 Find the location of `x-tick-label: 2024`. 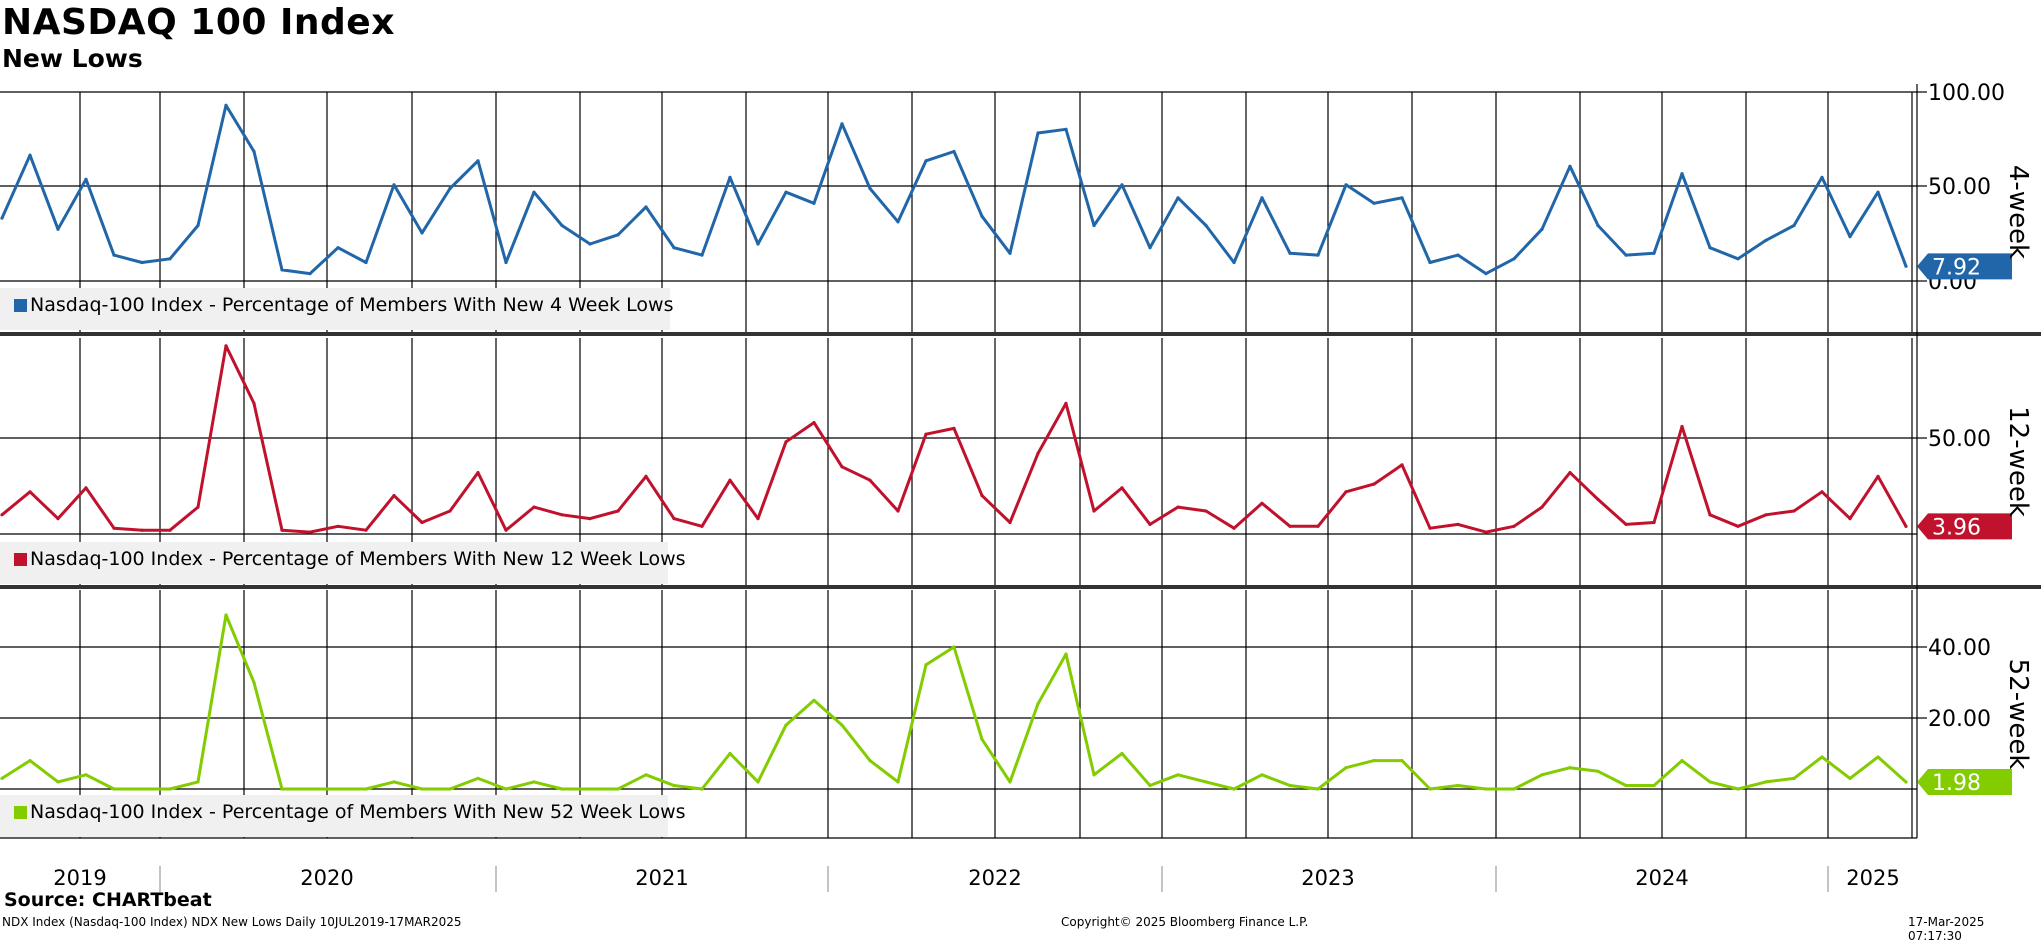

x-tick-label: 2024 is located at coordinates (1661, 878).